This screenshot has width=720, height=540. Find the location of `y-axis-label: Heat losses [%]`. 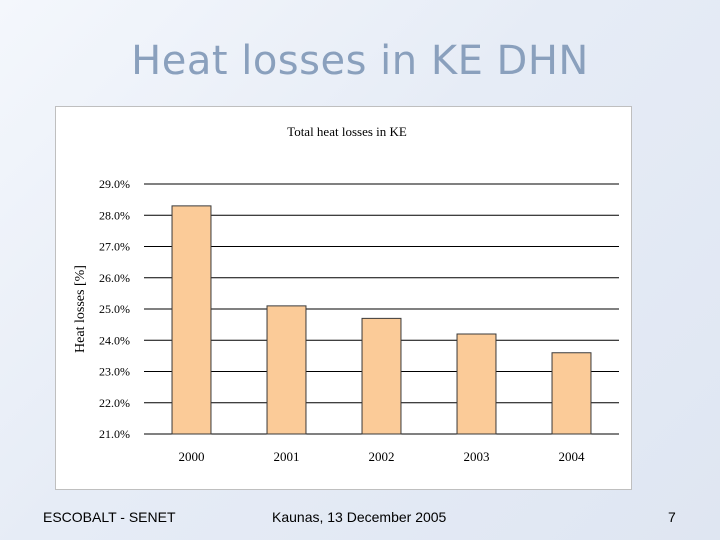

y-axis-label: Heat losses [%] is located at coordinates (80, 309).